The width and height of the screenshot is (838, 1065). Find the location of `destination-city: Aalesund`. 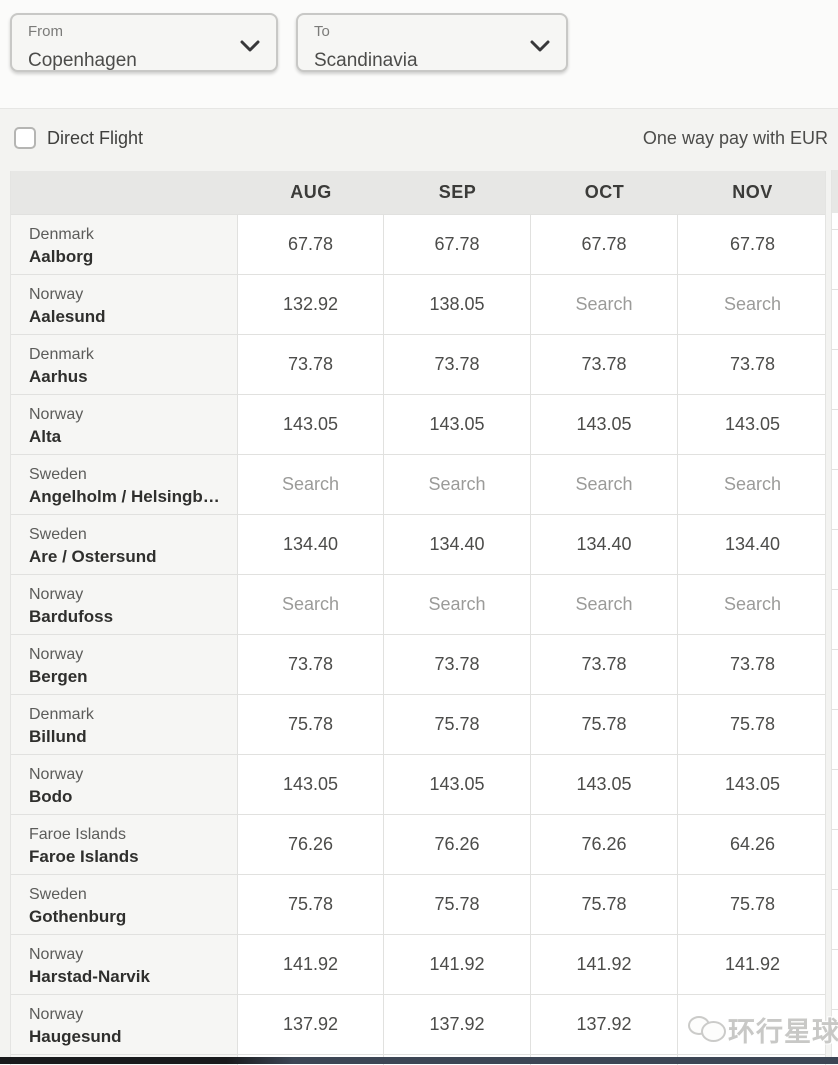

destination-city: Aalesund is located at coordinates (67, 316).